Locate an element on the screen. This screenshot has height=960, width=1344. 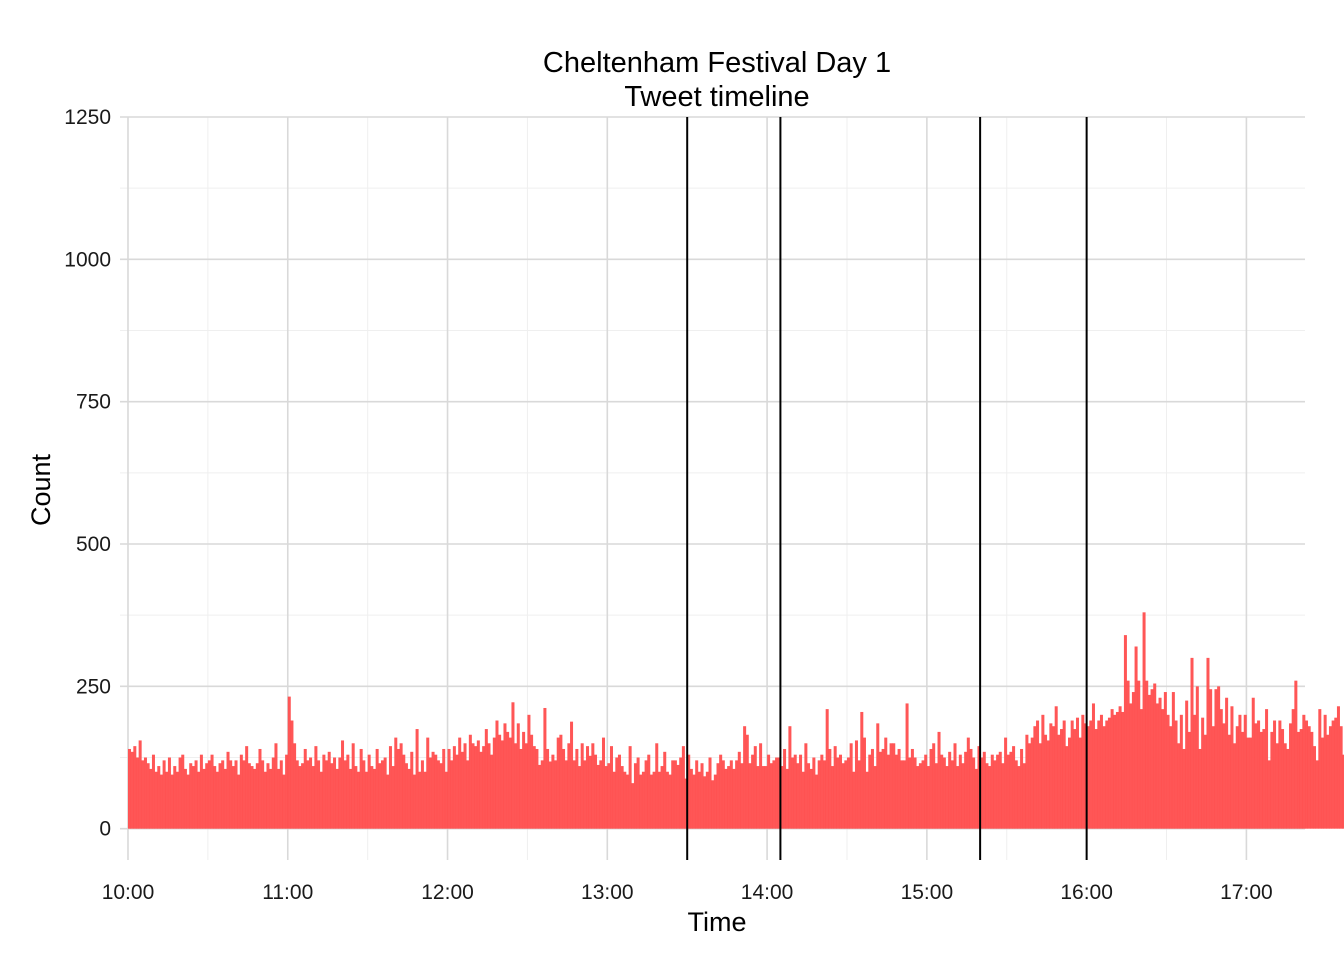
y-tick-label: 1250 is located at coordinates (87, 117).